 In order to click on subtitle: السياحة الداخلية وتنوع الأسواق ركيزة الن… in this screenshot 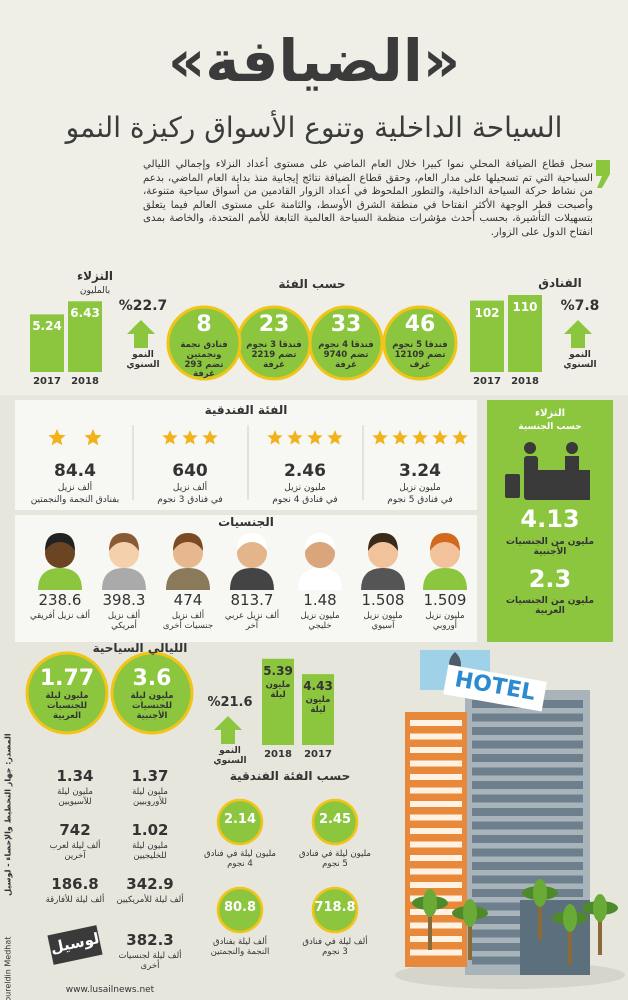, I will do `click(314, 127)`.